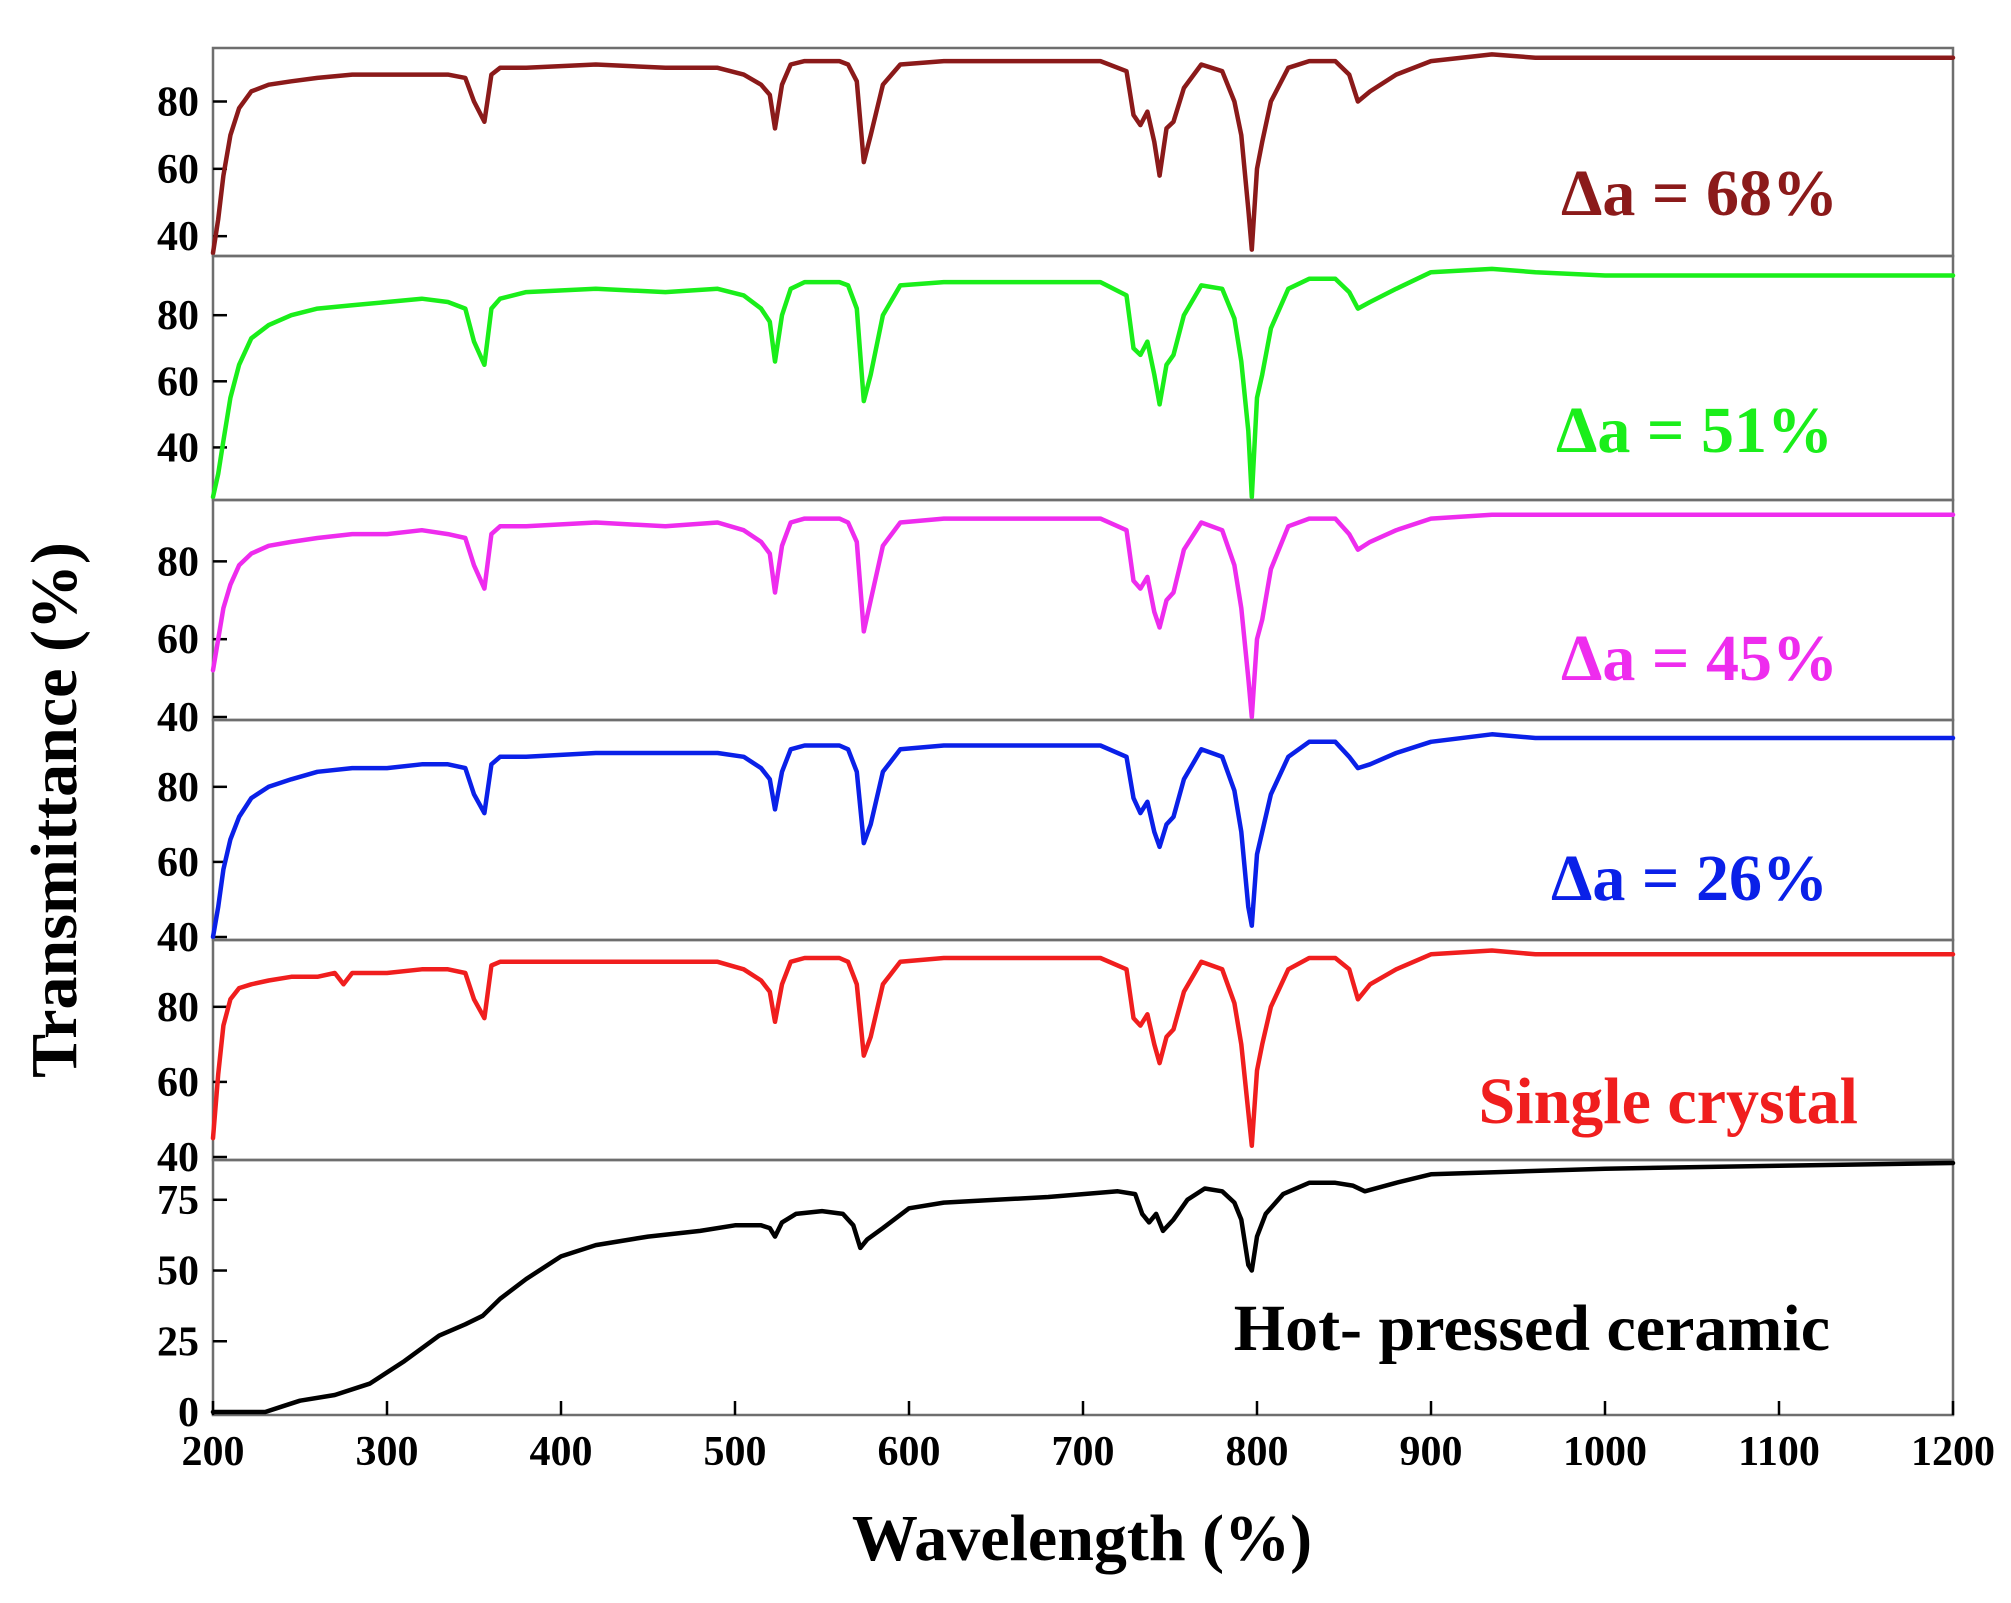 The image size is (2011, 1603). Describe the element at coordinates (1699, 193) in the screenshot. I see `panel-label-a-68: Δa = 68%` at that location.